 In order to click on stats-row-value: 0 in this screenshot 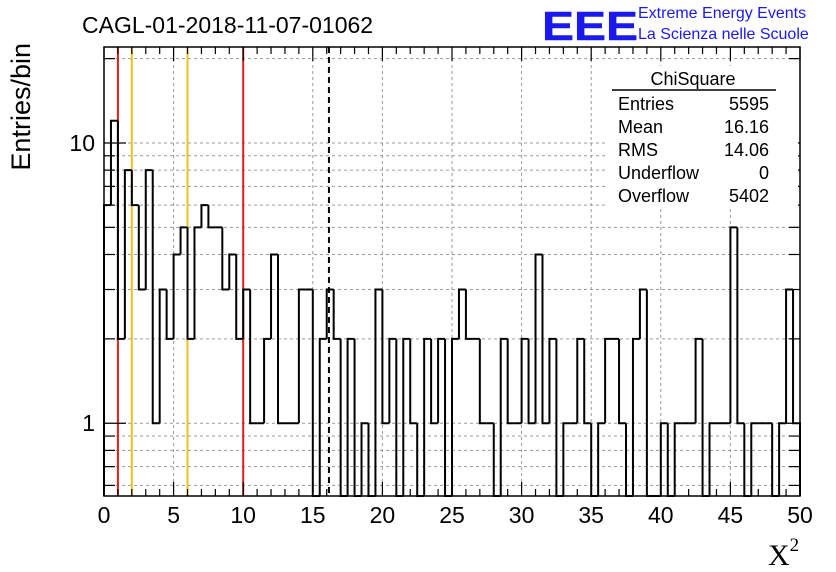, I will do `click(764, 173)`.